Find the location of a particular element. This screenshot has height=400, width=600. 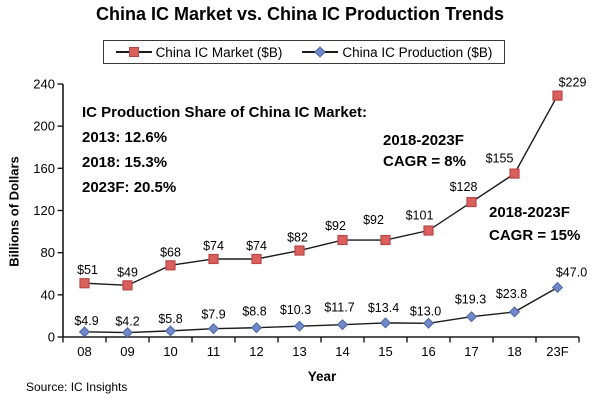

source-credit: Source: IC Insights is located at coordinates (77, 387).